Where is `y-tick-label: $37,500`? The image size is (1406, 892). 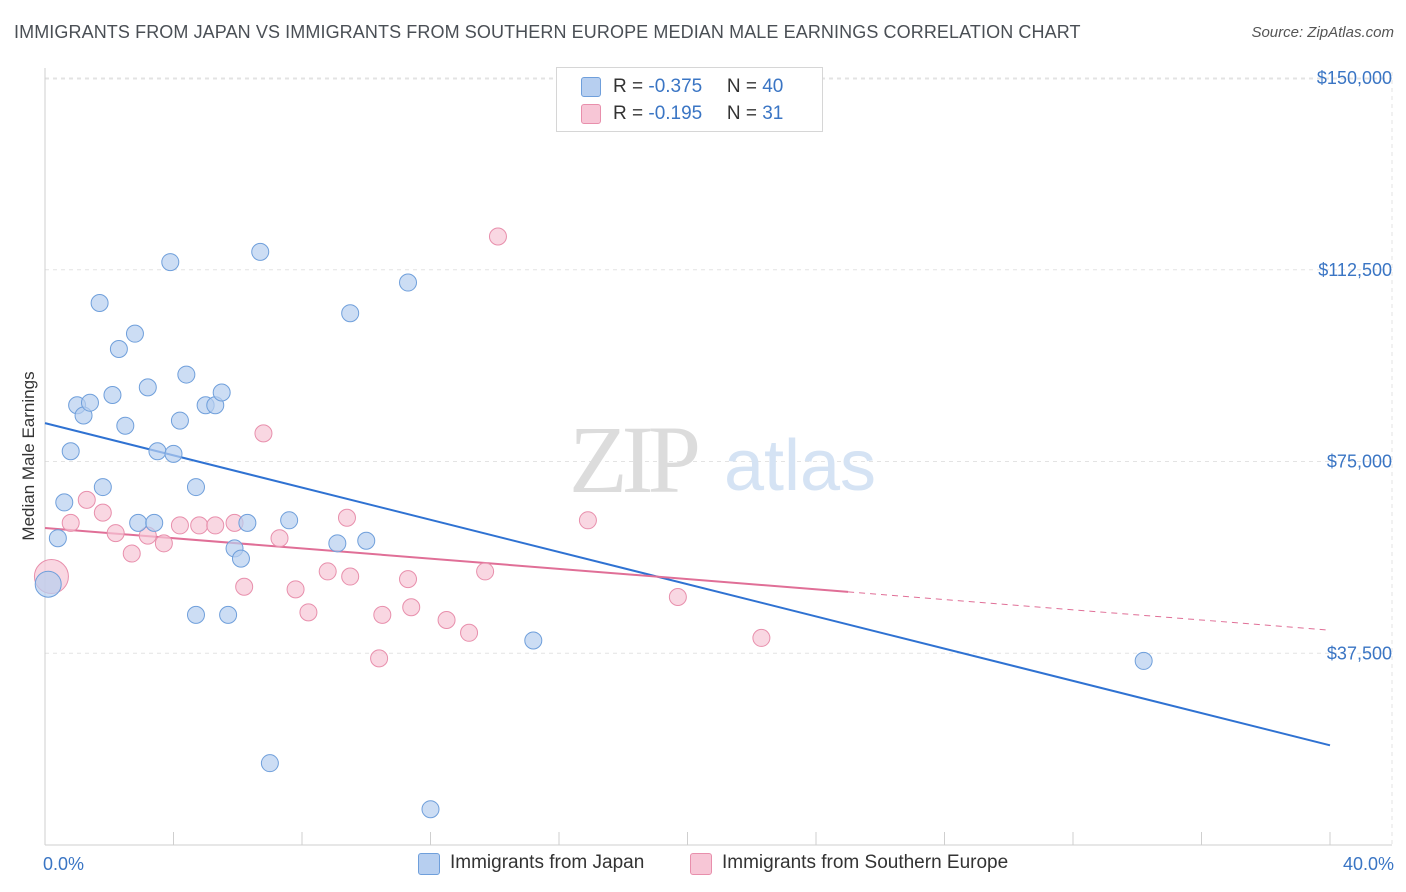 y-tick-label: $37,500 is located at coordinates (1359, 653).